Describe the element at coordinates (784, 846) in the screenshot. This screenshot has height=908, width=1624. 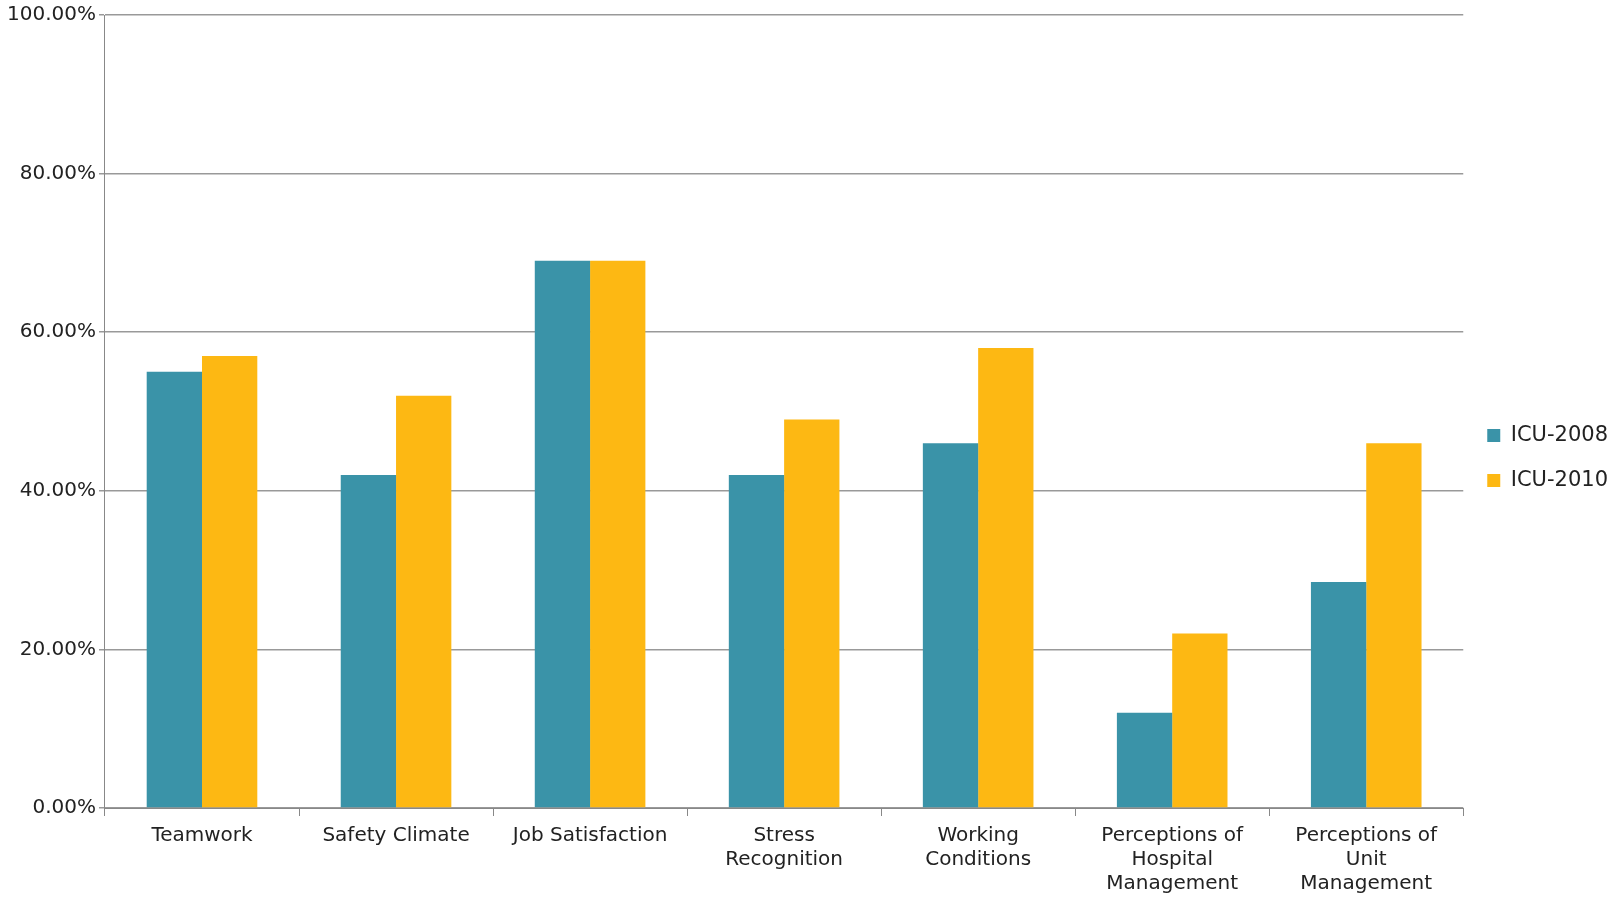
I see `x-tick-label: Stress Recognition` at that location.